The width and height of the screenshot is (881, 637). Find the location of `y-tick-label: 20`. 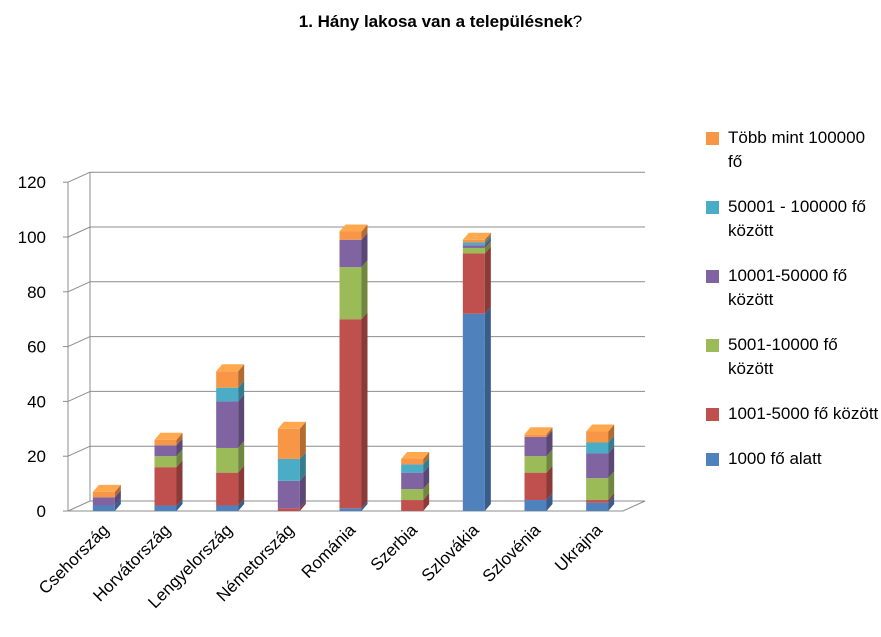

y-tick-label: 20 is located at coordinates (36, 456).